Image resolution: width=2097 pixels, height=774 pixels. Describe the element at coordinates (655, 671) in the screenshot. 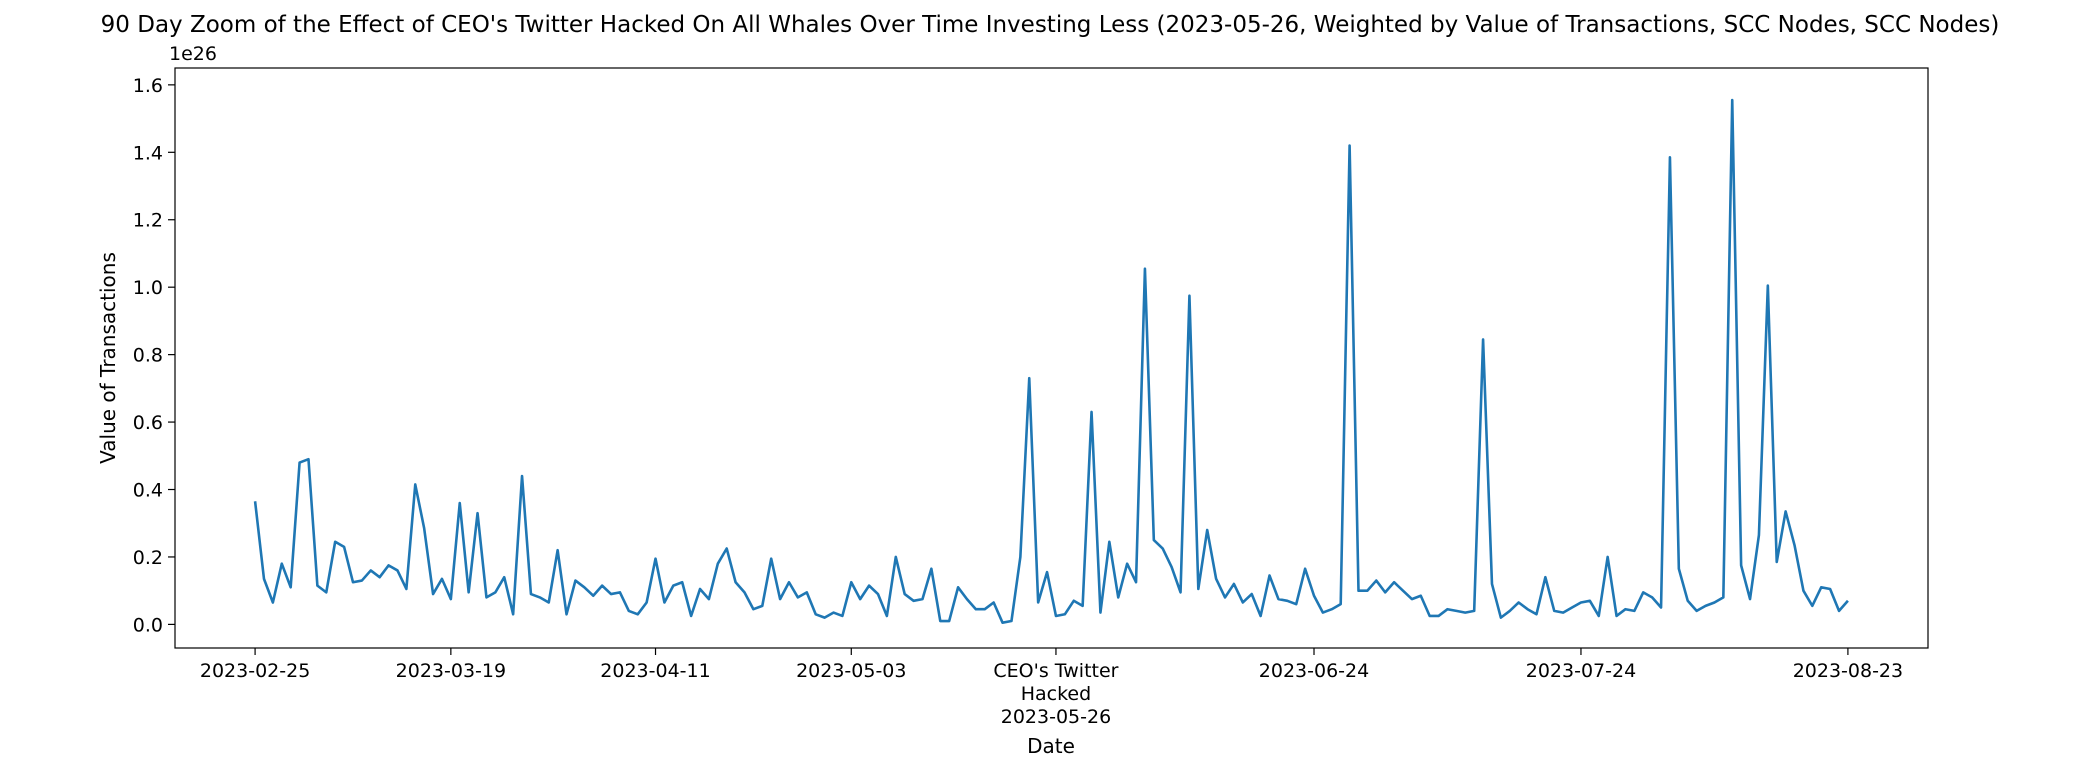

I see `x-tick-label: 2023-04-11` at that location.